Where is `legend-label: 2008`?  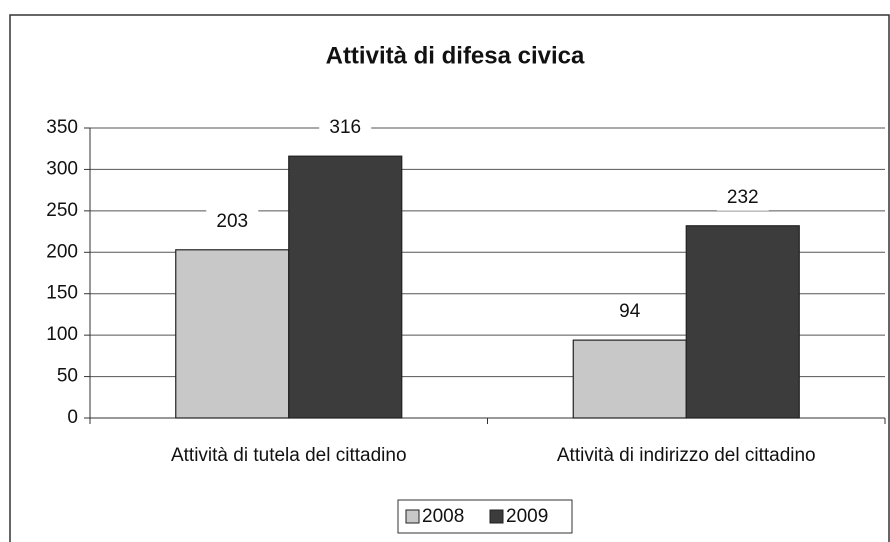
legend-label: 2008 is located at coordinates (443, 516).